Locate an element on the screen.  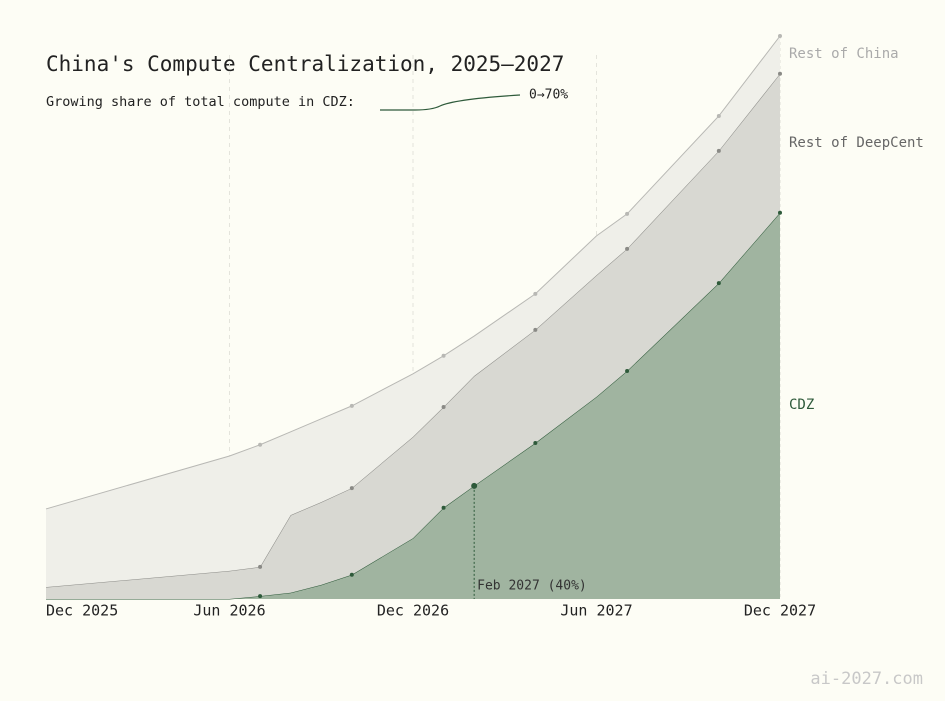
legend-label: Rest of DeepCent is located at coordinates (856, 143).